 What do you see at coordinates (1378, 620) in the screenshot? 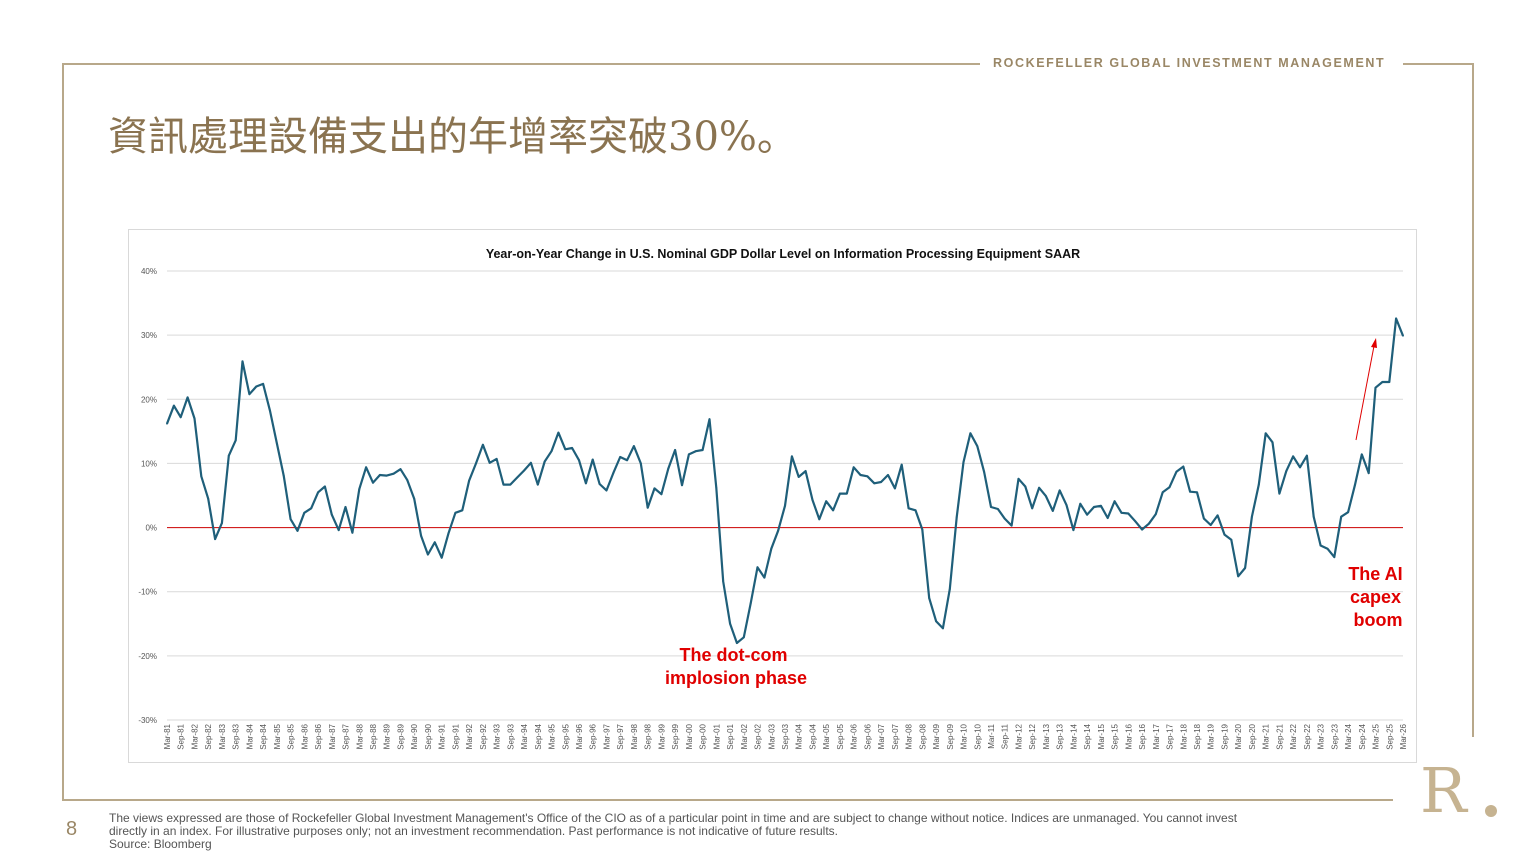
I see `annotation-ai-line3: boom` at bounding box center [1378, 620].